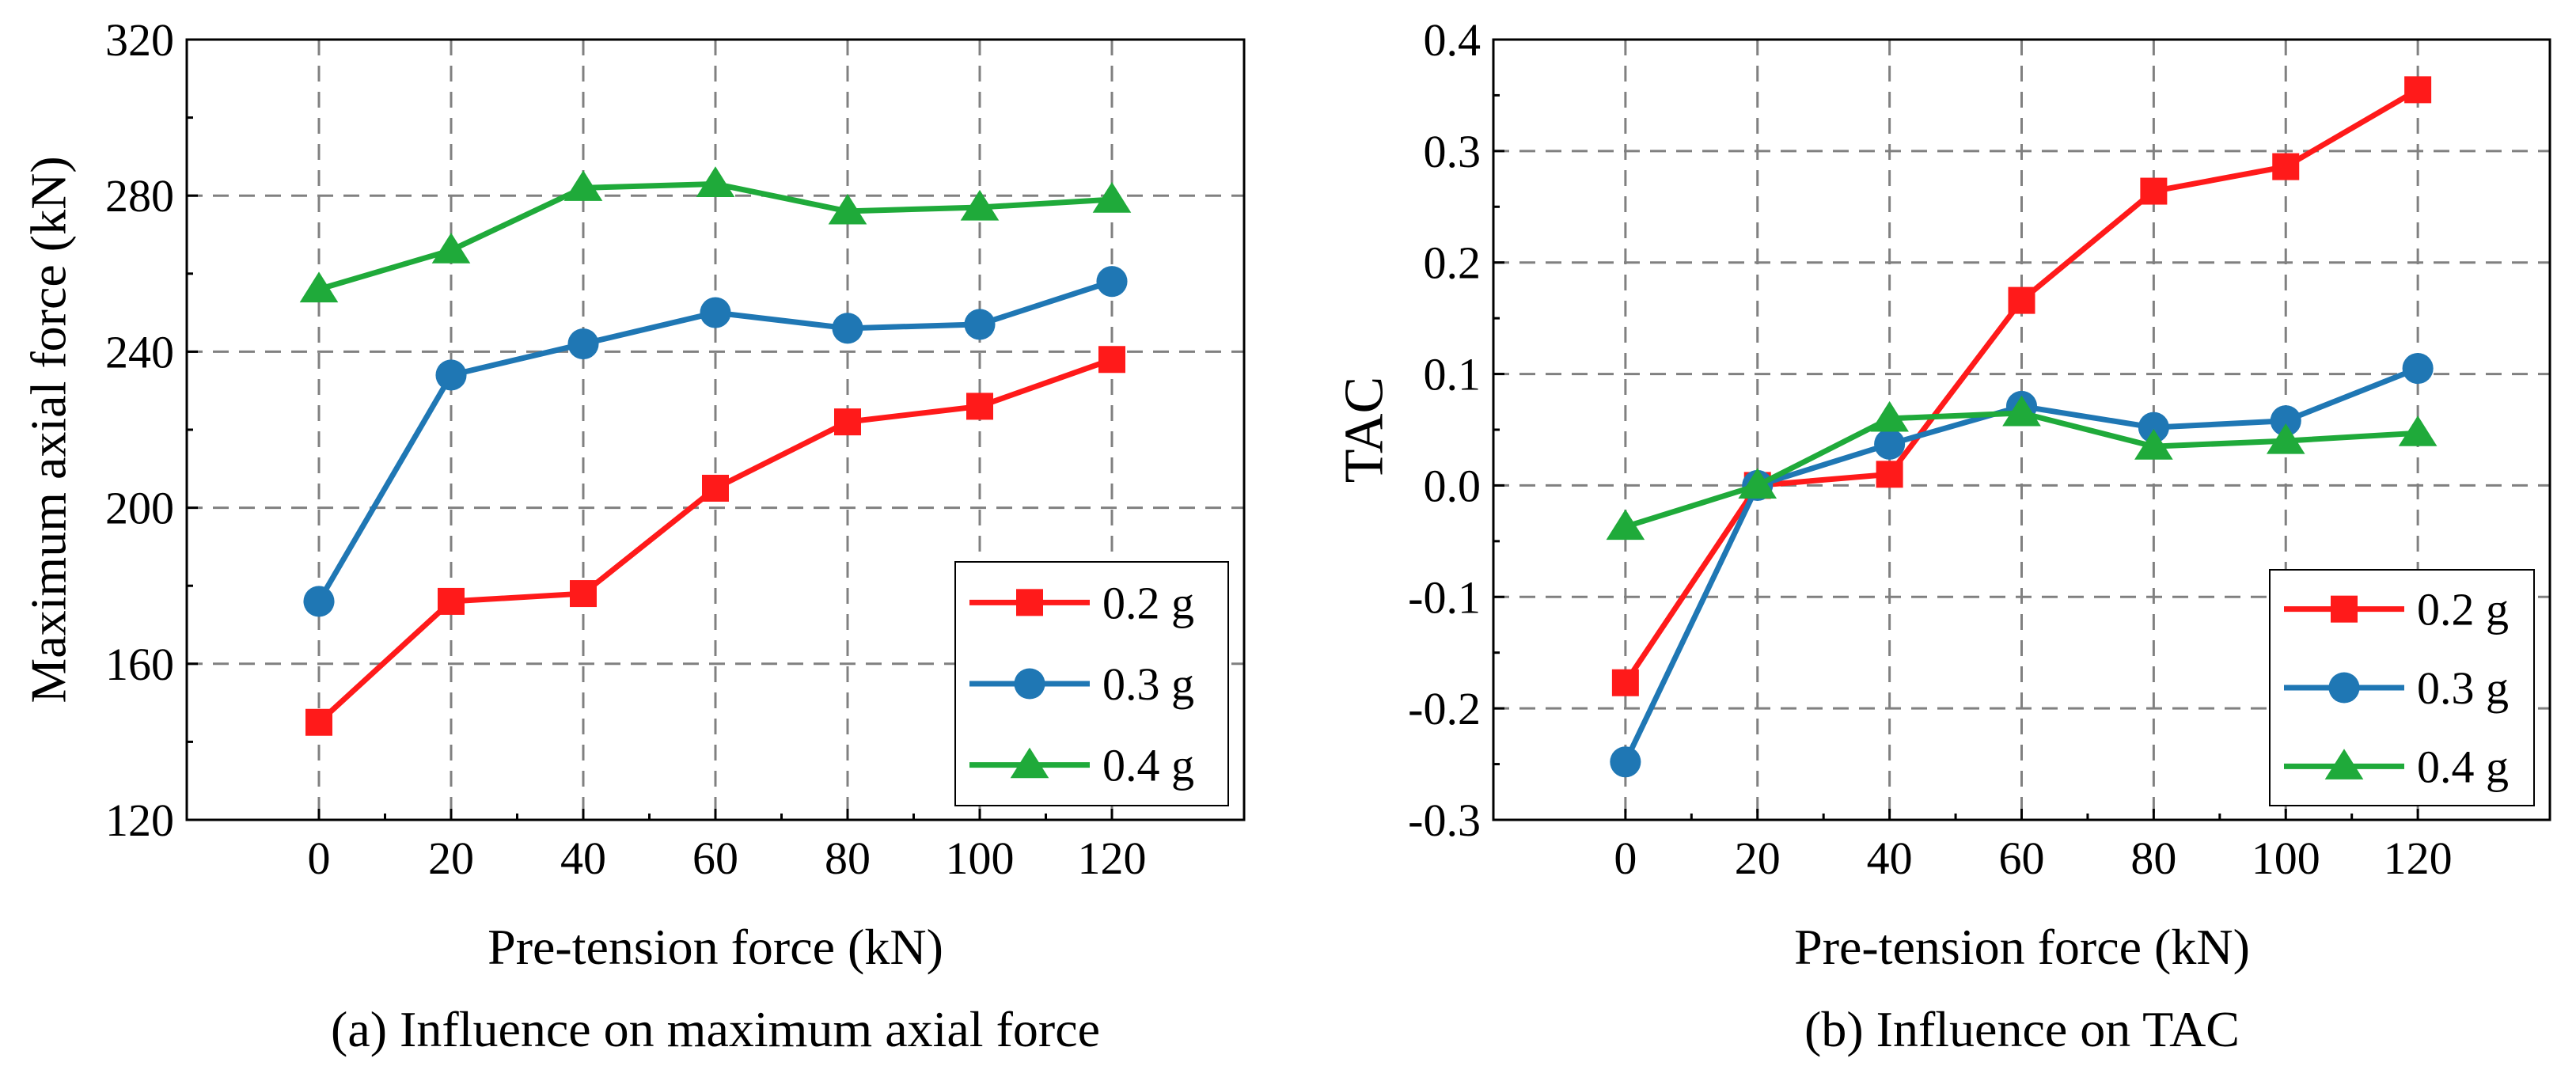 This screenshot has height=1081, width=2576. Describe the element at coordinates (139, 196) in the screenshot. I see `y-tick-label: 280` at that location.